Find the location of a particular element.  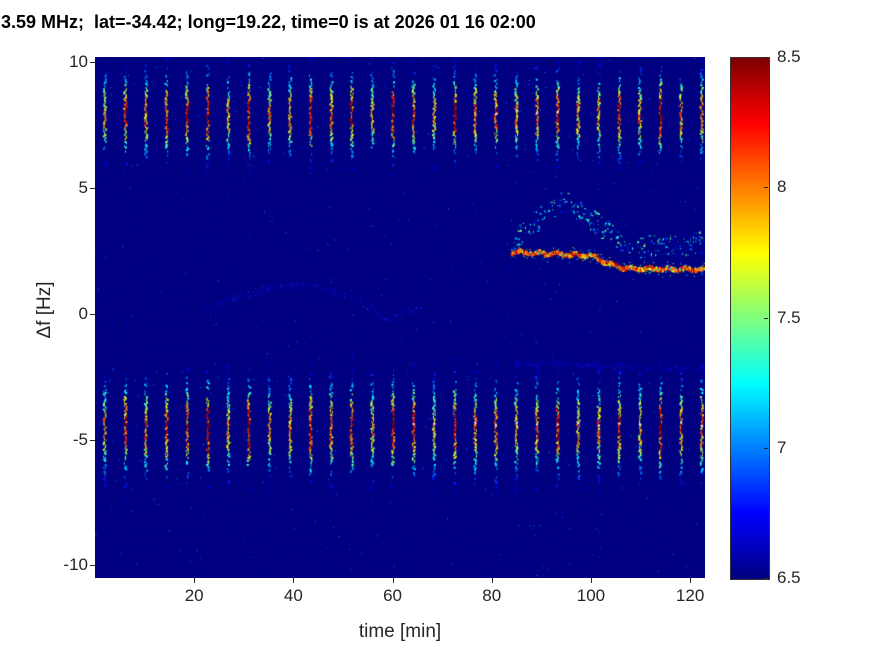

x-tick-label: 120 is located at coordinates (690, 595).